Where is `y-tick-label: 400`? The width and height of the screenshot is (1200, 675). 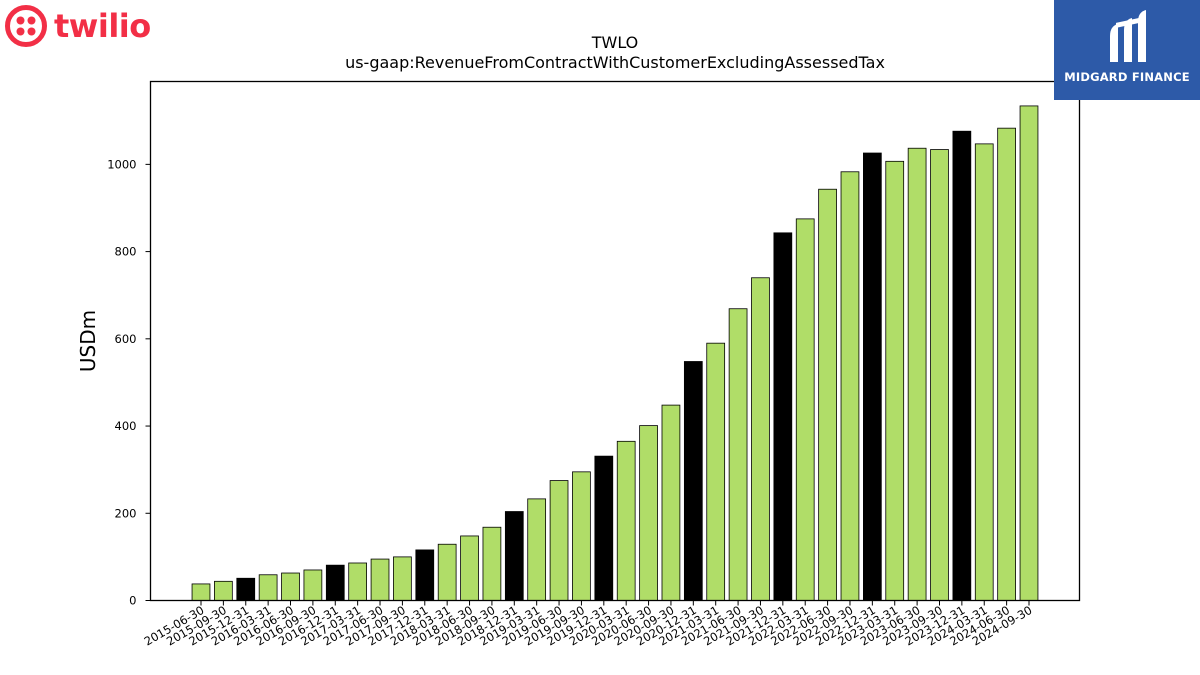 y-tick-label: 400 is located at coordinates (126, 426).